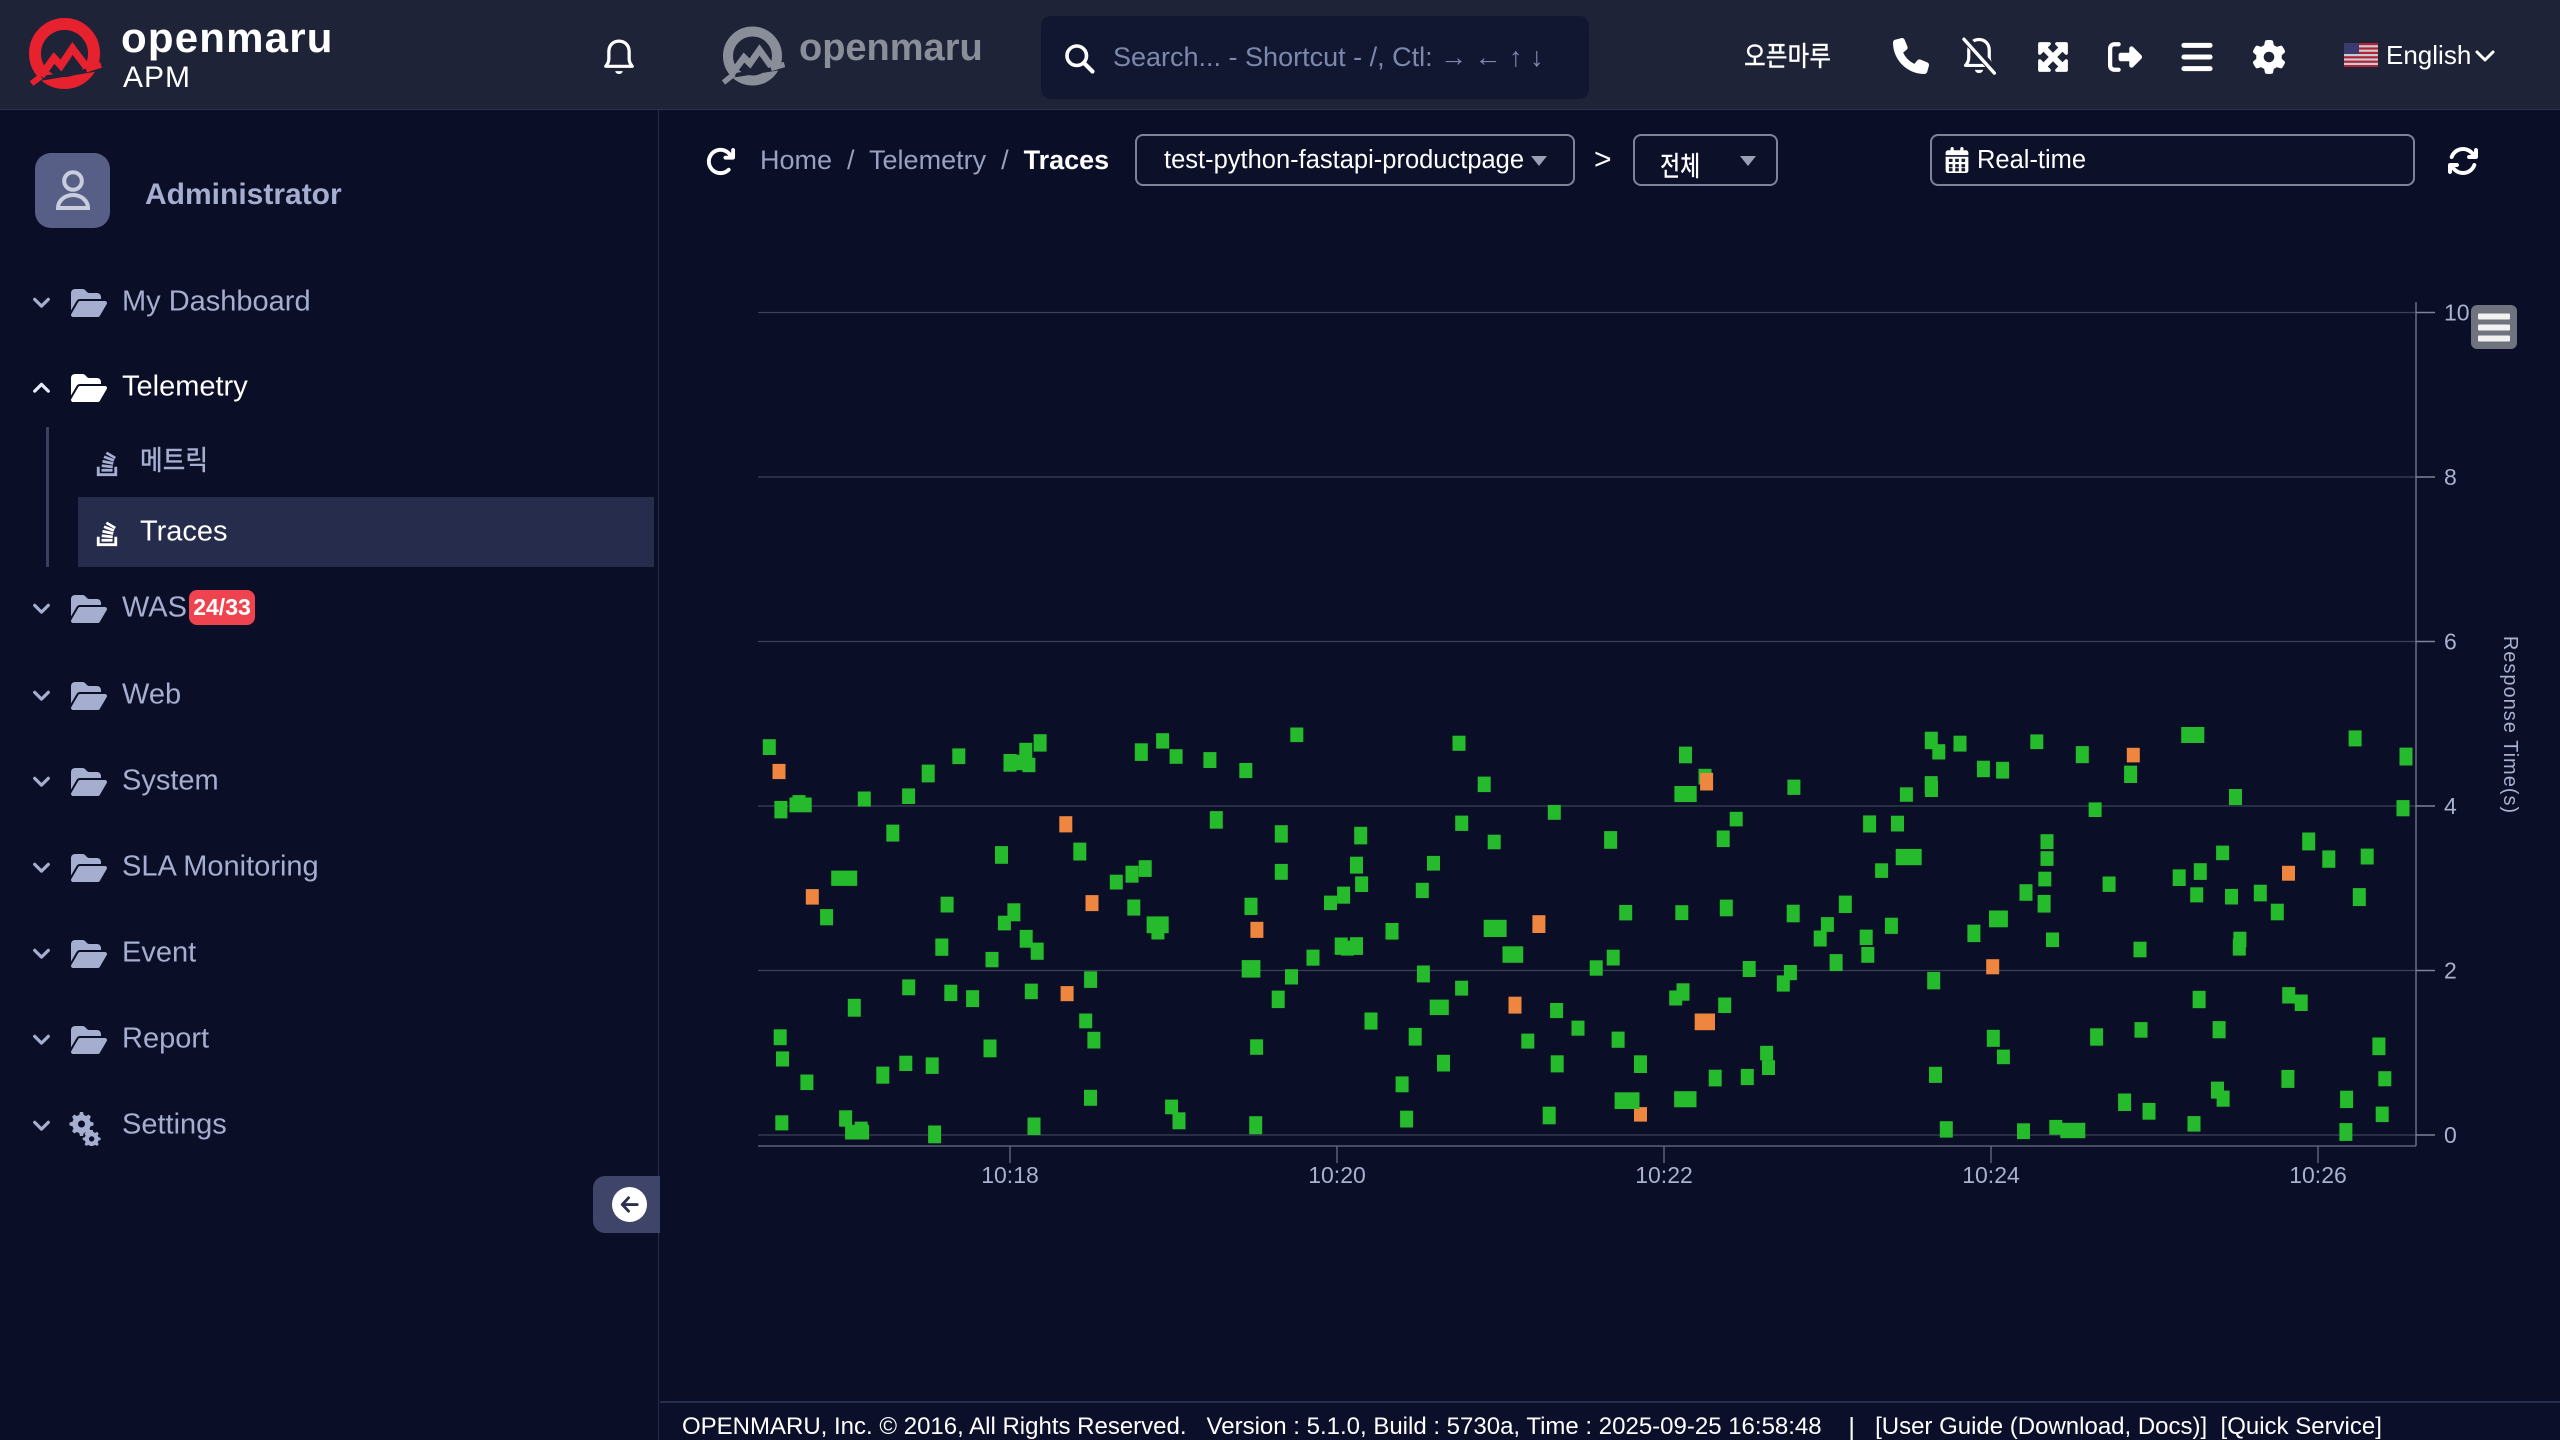  What do you see at coordinates (2318, 1175) in the screenshot?
I see `svg-text: 10:26` at bounding box center [2318, 1175].